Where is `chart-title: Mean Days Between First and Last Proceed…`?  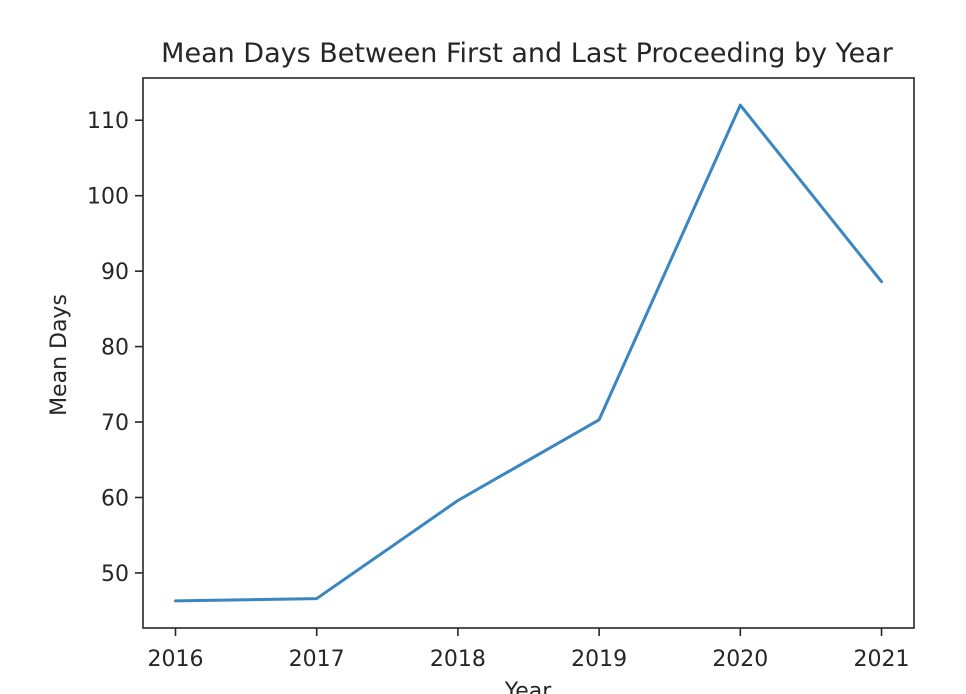
chart-title: Mean Days Between First and Last Proceed… is located at coordinates (527, 53).